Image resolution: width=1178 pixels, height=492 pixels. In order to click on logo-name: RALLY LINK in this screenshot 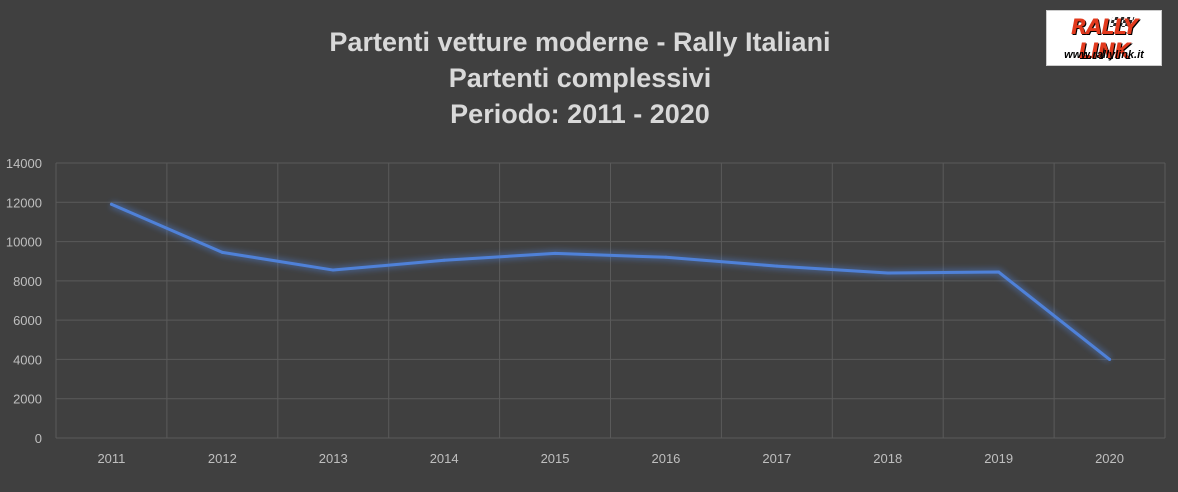, I will do `click(1104, 39)`.